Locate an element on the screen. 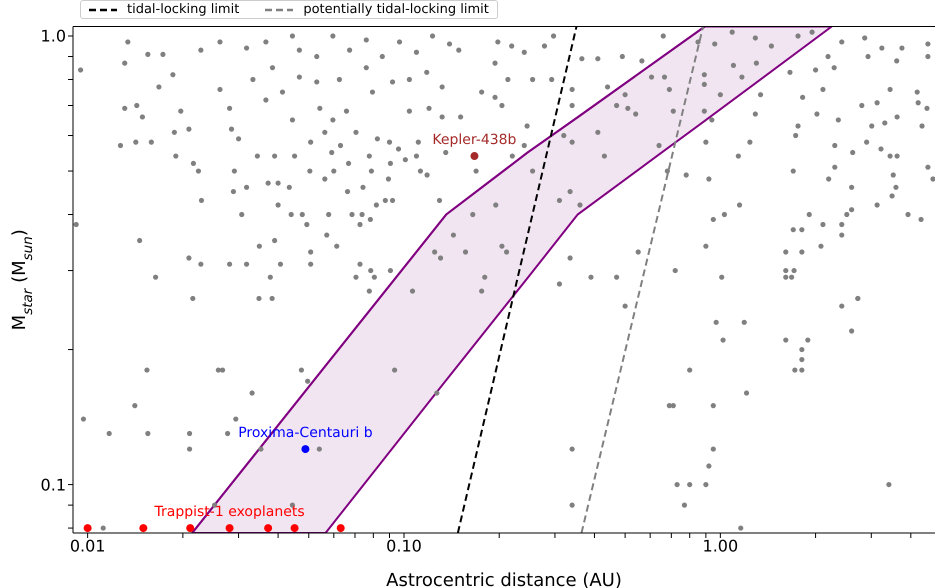 The width and height of the screenshot is (935, 588). series-label: Kepler-438b is located at coordinates (474, 140).